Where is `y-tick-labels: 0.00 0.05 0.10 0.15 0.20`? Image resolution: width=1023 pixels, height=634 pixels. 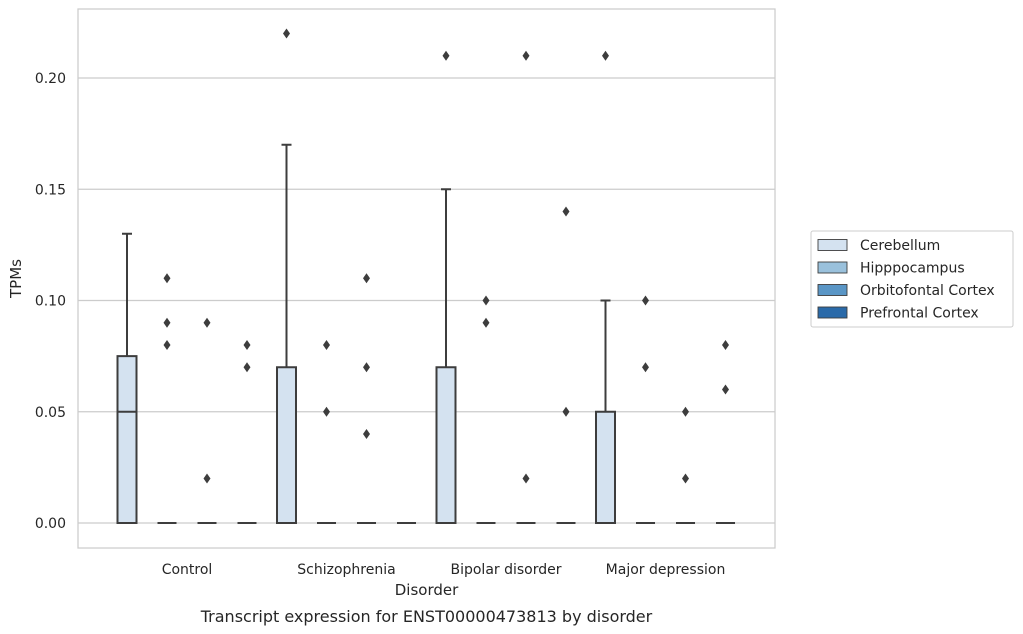
y-tick-labels: 0.00 0.05 0.10 0.15 0.20 is located at coordinates (50, 301).